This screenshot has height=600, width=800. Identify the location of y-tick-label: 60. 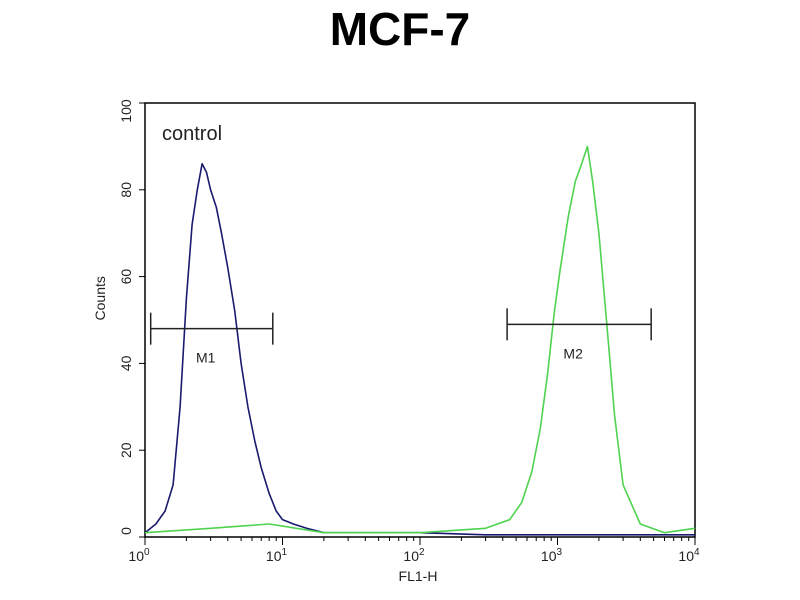
(126, 277).